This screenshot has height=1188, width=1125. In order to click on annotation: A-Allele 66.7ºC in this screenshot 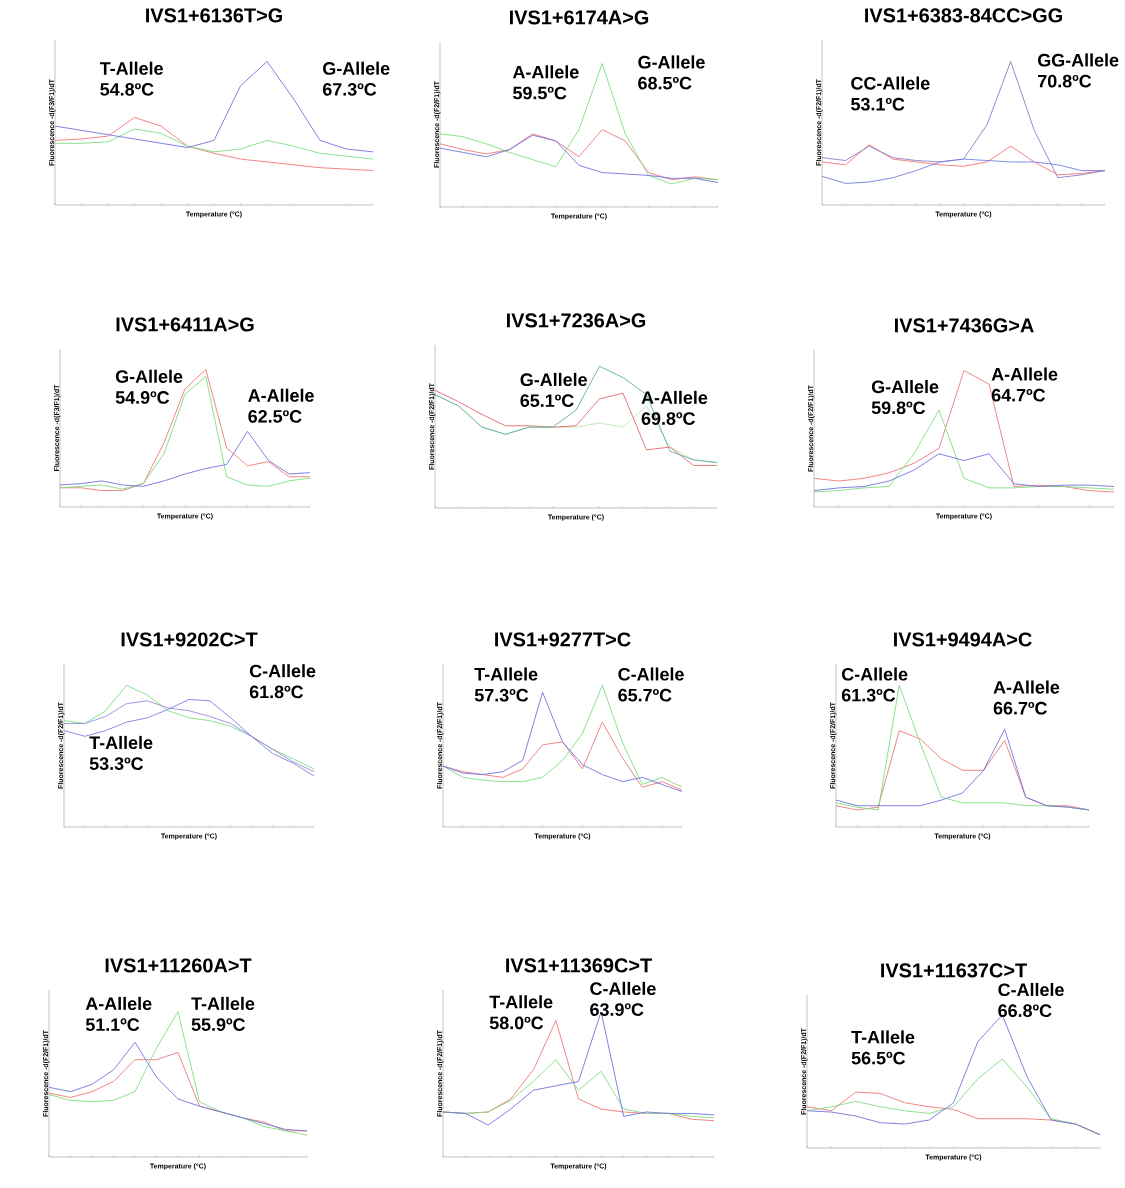, I will do `click(1026, 697)`.